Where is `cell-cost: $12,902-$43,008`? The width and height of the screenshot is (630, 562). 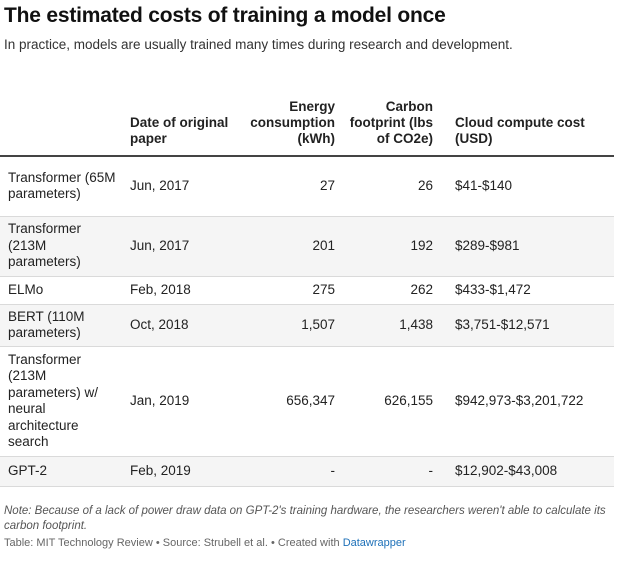 cell-cost: $12,902-$43,008 is located at coordinates (525, 471).